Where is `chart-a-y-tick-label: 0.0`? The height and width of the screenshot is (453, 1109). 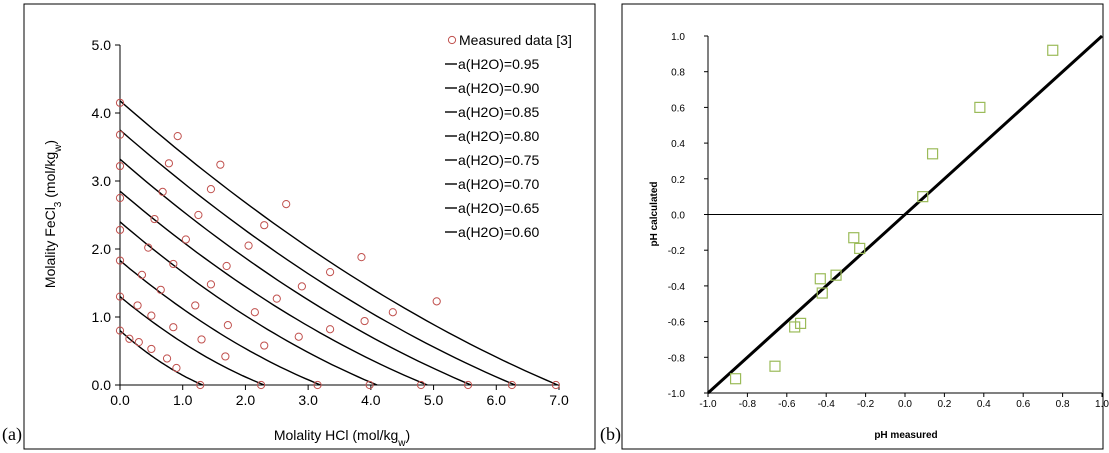 chart-a-y-tick-label: 0.0 is located at coordinates (102, 385).